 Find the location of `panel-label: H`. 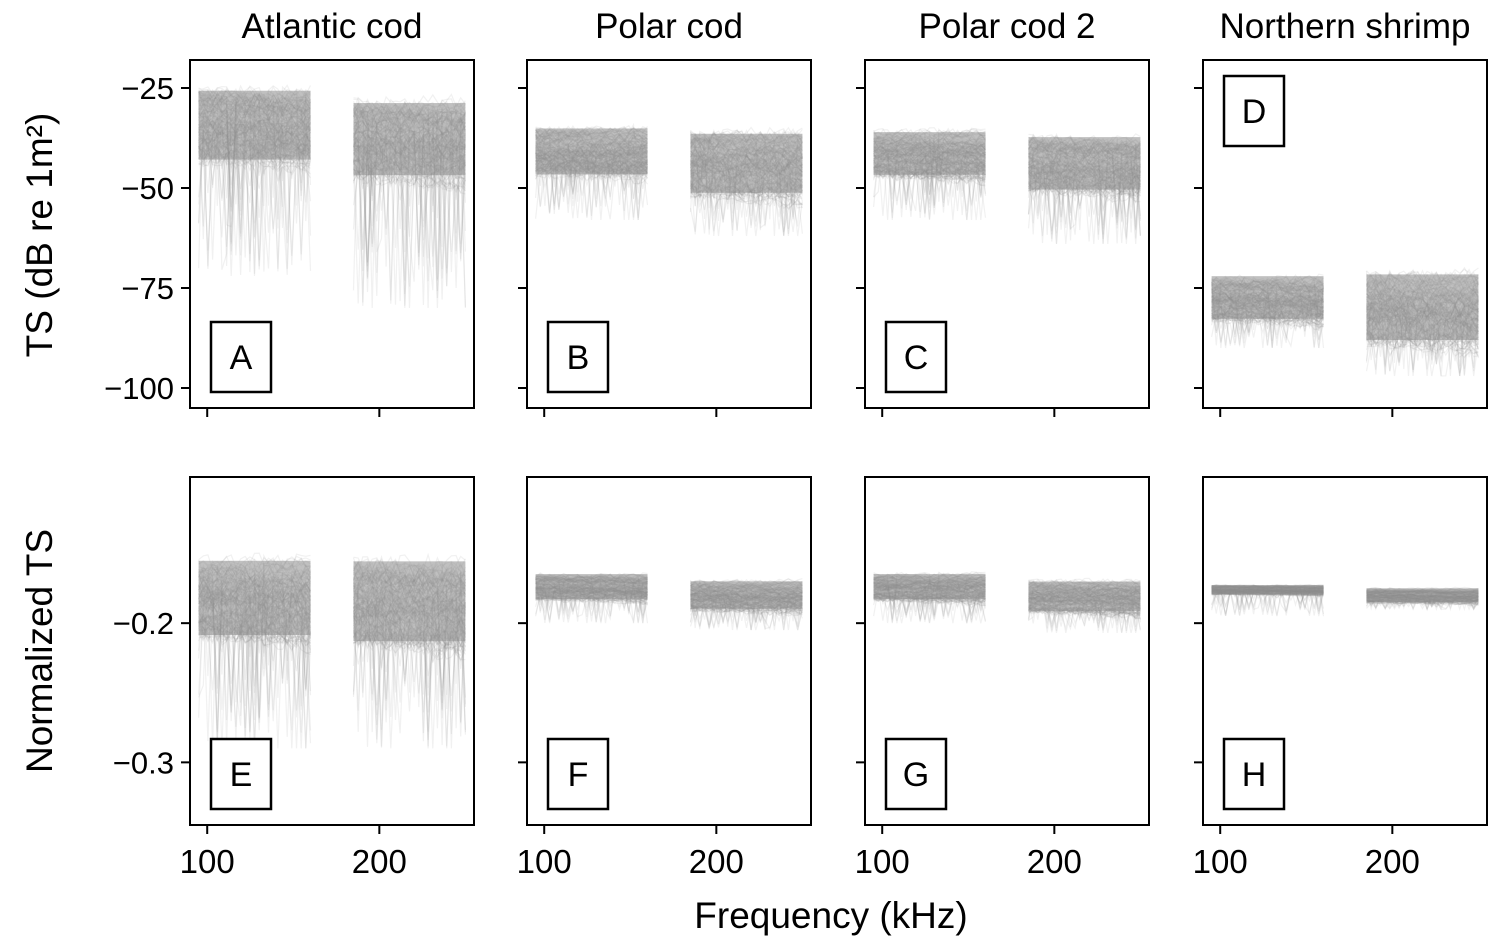

panel-label: H is located at coordinates (1254, 775).